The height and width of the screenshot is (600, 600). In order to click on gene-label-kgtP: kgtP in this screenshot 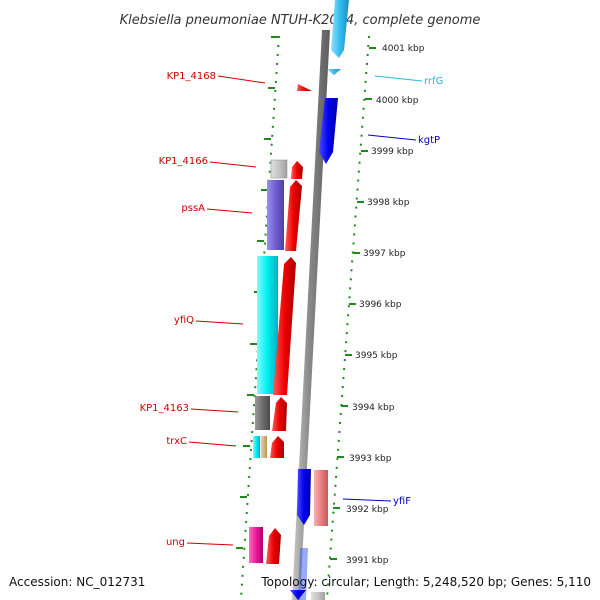, I will do `click(429, 140)`.